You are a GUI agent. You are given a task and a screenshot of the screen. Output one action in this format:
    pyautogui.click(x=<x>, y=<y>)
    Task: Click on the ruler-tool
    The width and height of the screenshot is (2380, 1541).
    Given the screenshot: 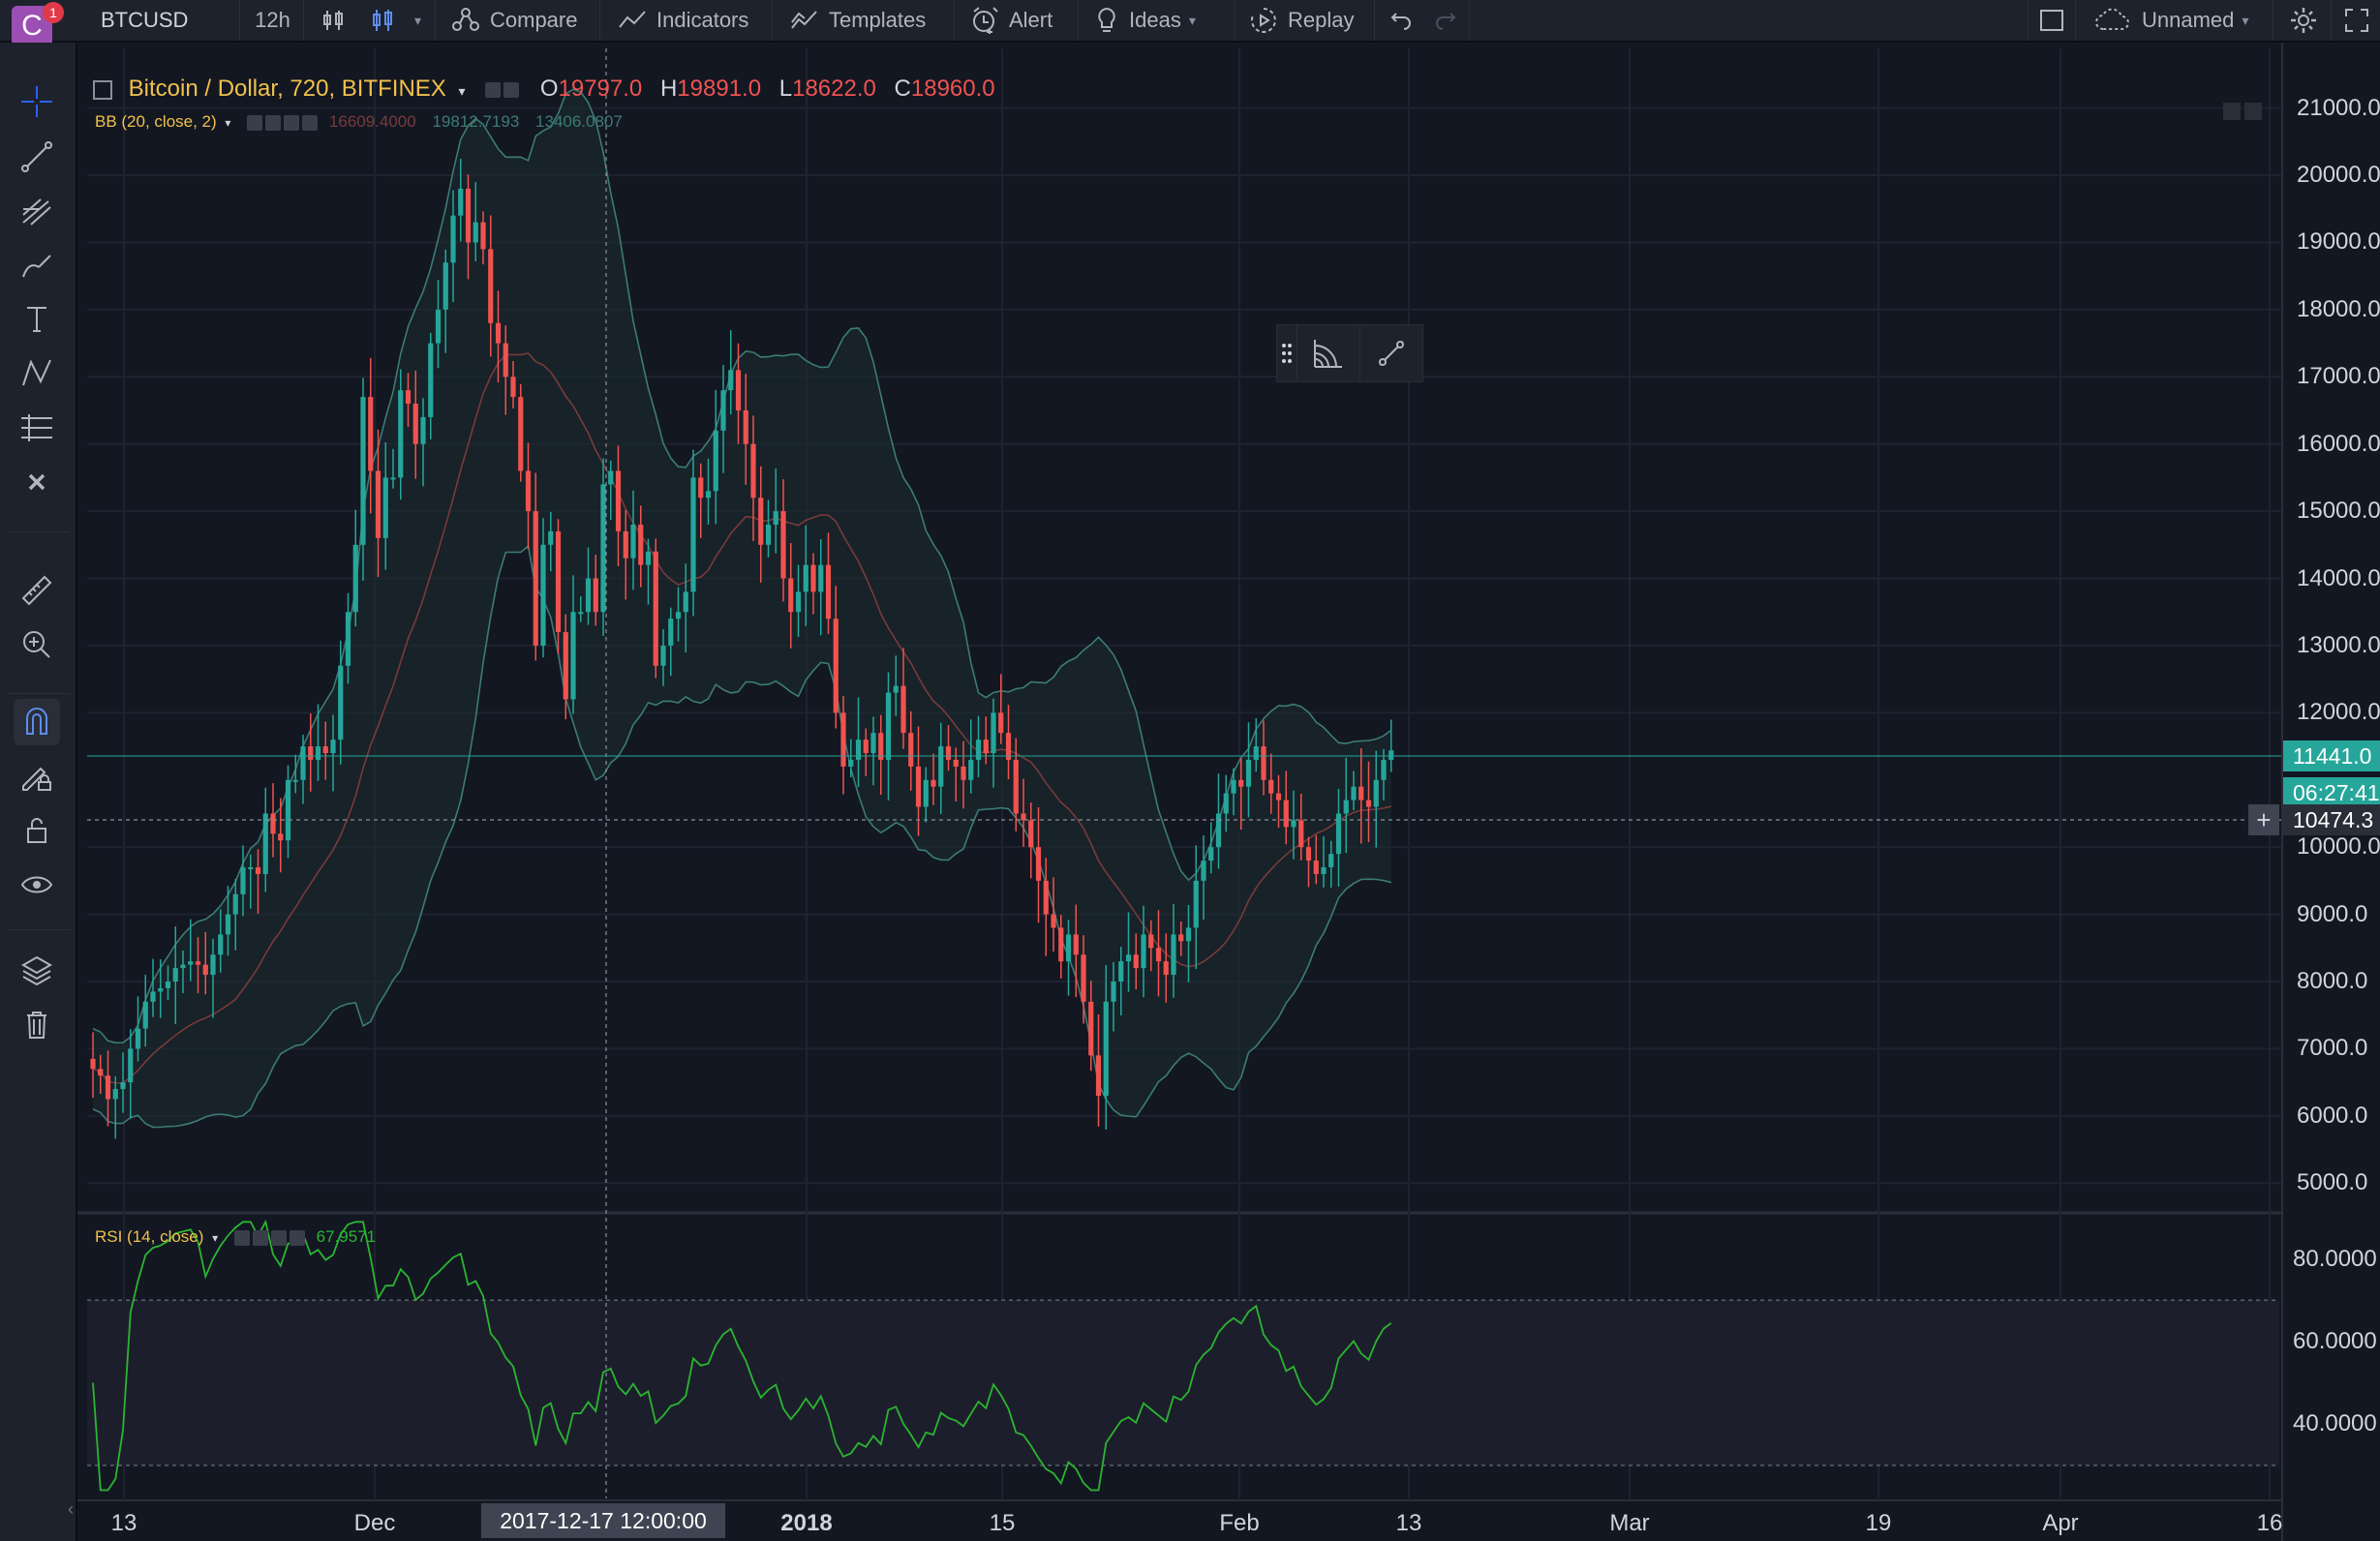 What is the action you would take?
    pyautogui.click(x=37, y=590)
    